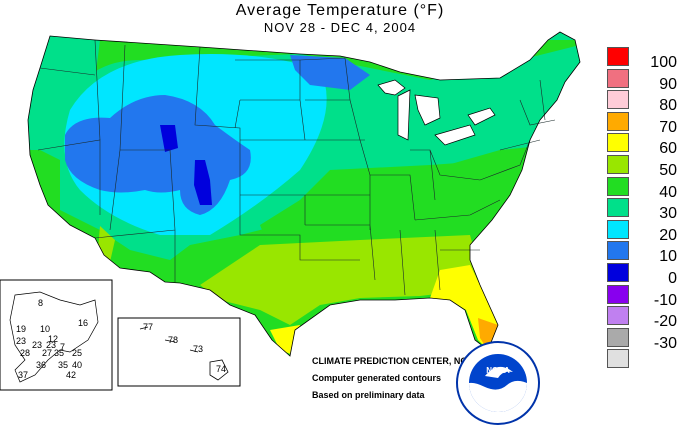 This screenshot has height=435, width=678. I want to click on alaska-value: 12, so click(53, 339).